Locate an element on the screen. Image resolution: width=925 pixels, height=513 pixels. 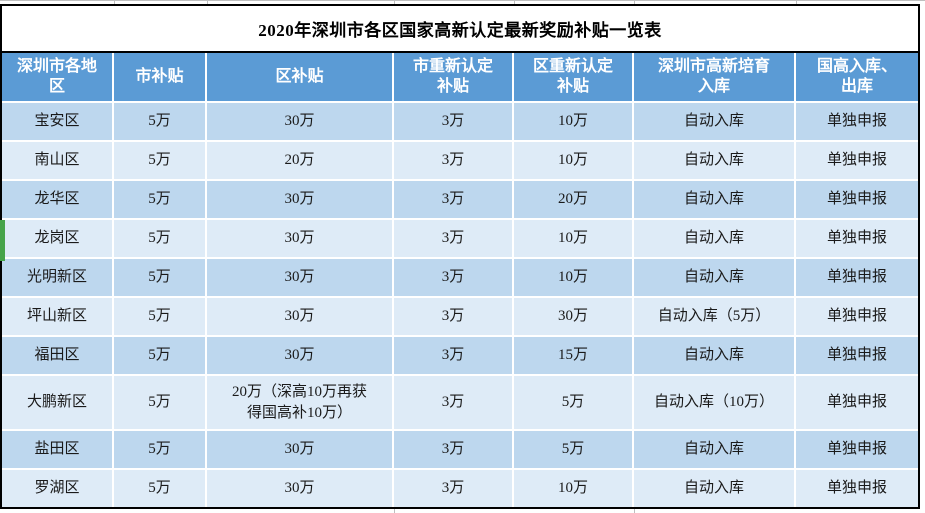
district-cell: 盐田区 is located at coordinates (57, 449).